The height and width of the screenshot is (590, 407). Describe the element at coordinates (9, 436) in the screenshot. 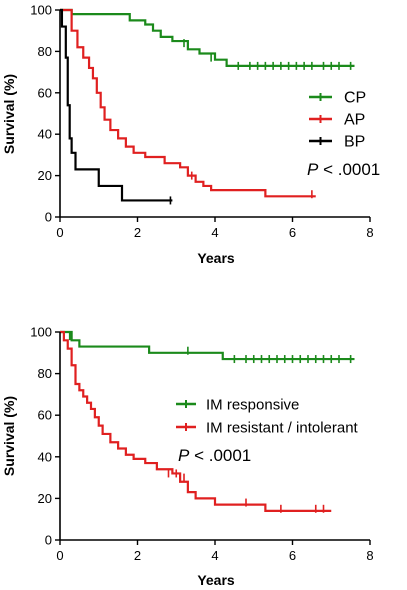

I see `y-axis-title-bottom: Survival (%)` at that location.